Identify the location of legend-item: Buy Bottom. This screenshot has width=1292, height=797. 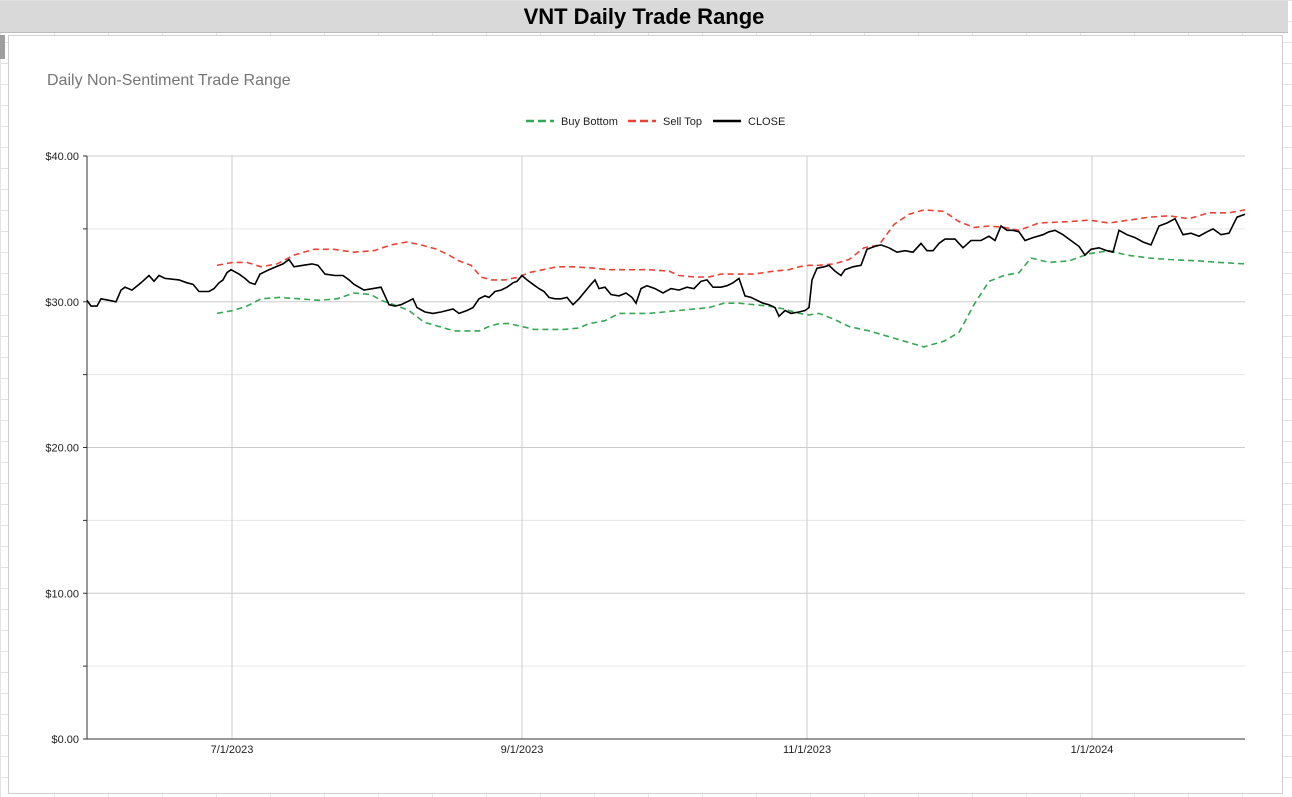
(572, 122).